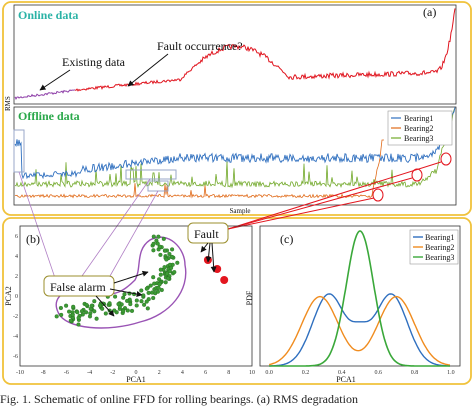 This screenshot has height=407, width=474. Describe the element at coordinates (418, 138) in the screenshot. I see `legend-bearing3: Bearing3` at that location.